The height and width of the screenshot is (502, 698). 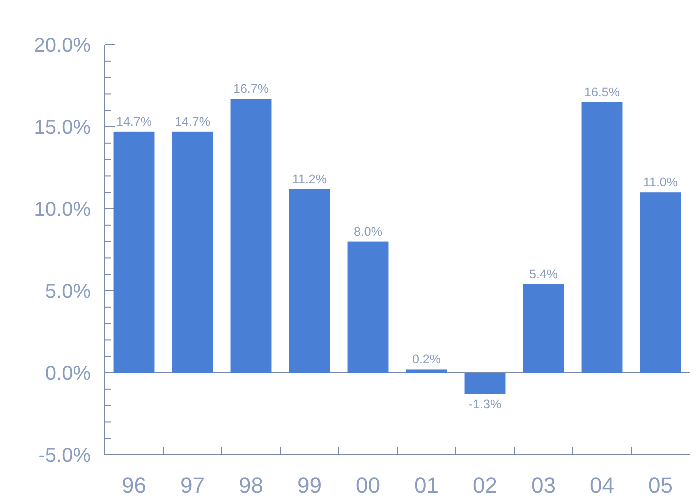 I want to click on y-tick-label: 5.0%, so click(x=68, y=292).